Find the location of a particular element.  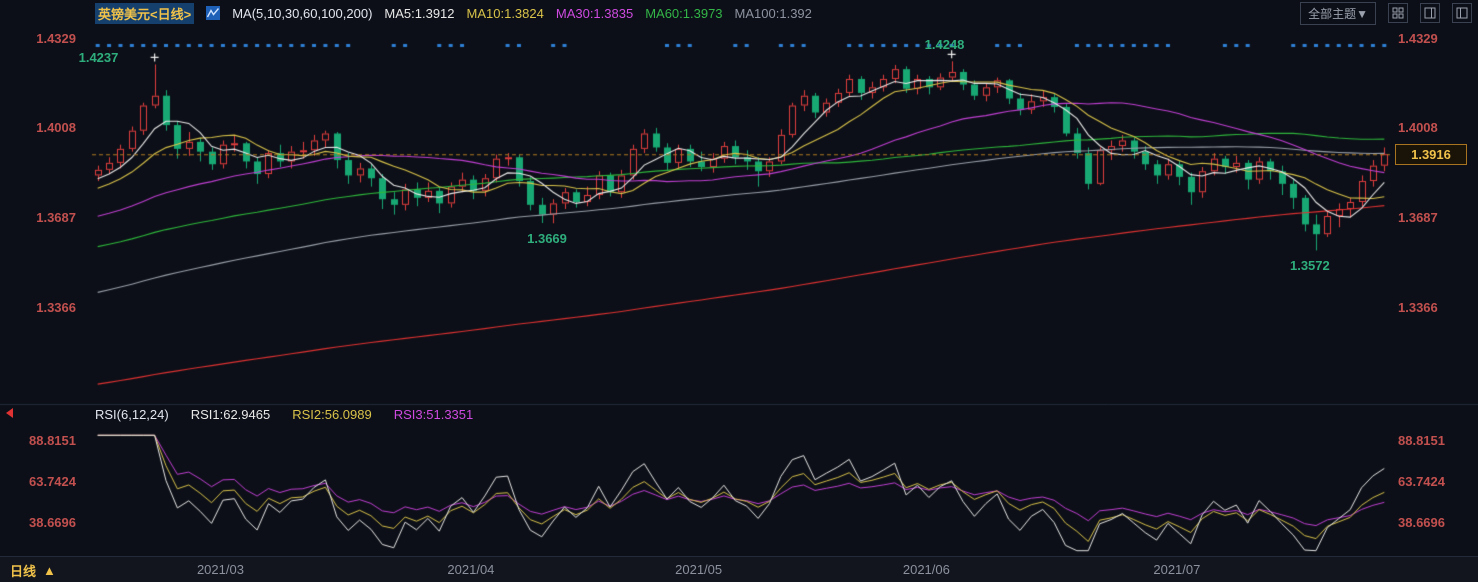

candlestick-style-icon is located at coordinates (213, 13).